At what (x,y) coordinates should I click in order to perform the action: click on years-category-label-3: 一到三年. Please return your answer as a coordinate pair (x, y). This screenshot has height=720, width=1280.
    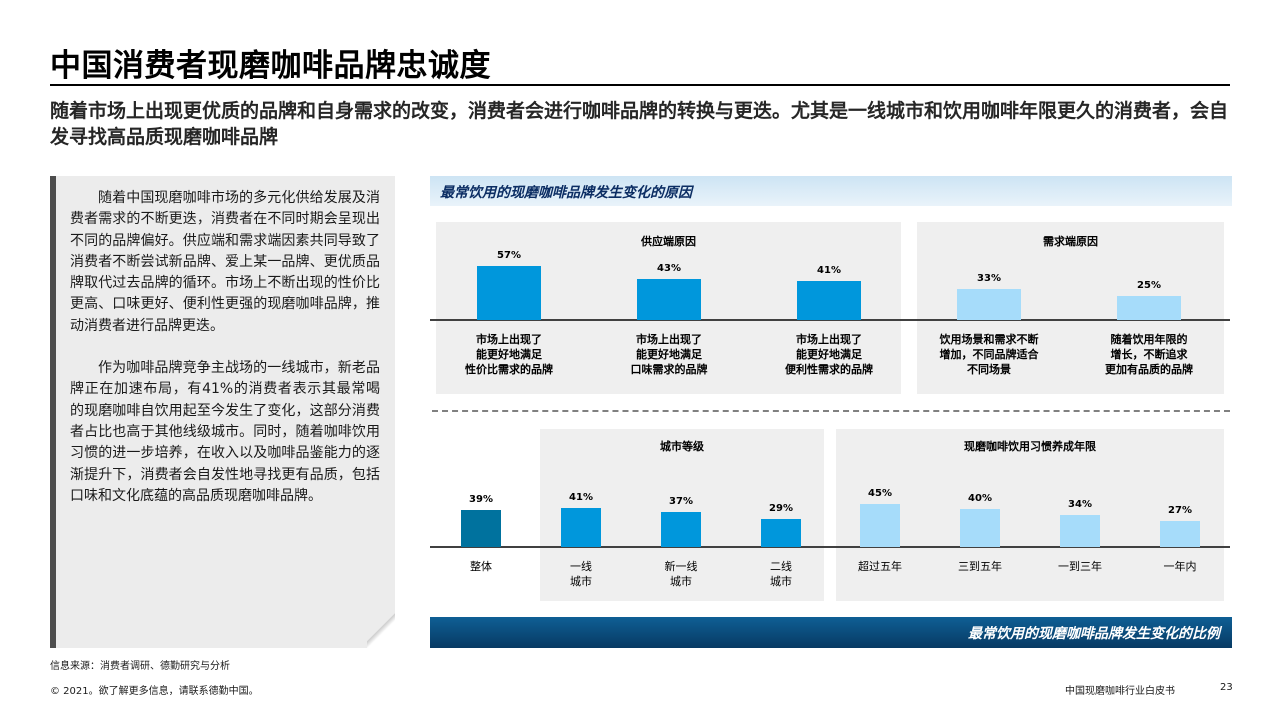
    Looking at the image, I should click on (1080, 566).